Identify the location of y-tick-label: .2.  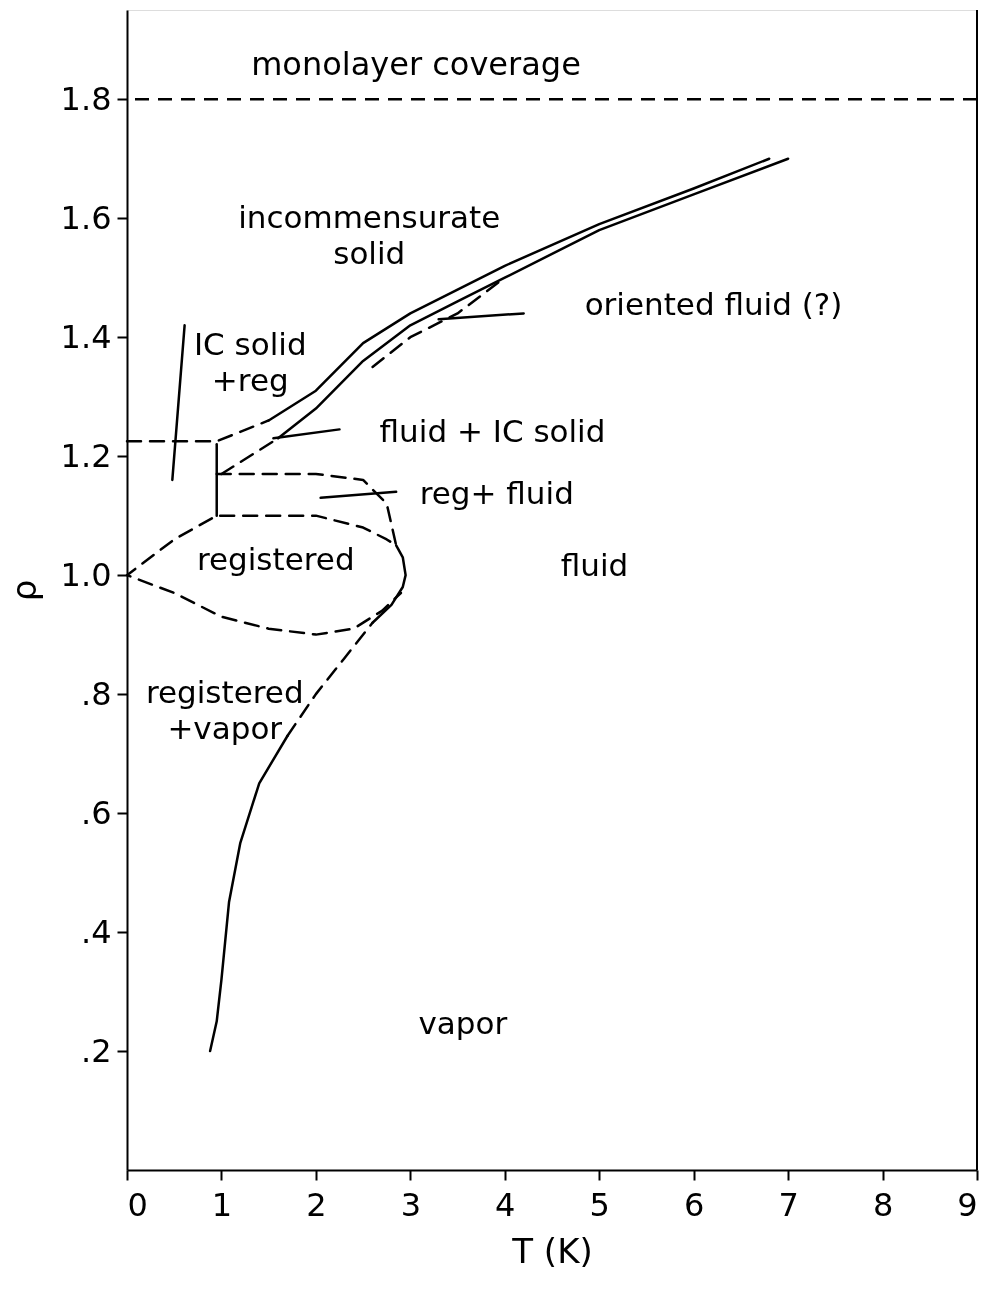
(96, 1050).